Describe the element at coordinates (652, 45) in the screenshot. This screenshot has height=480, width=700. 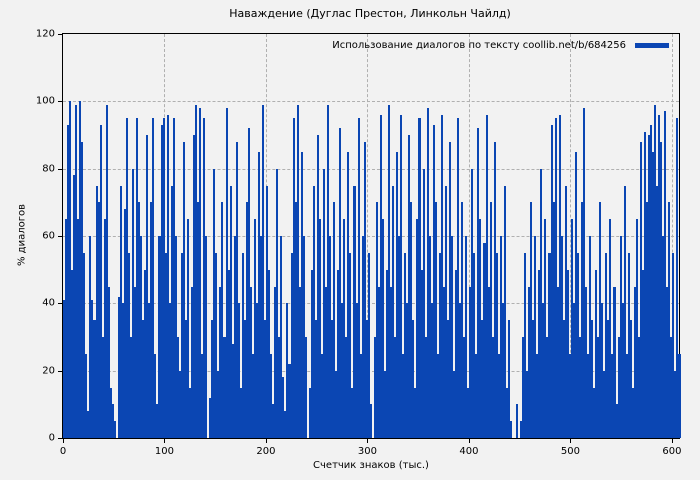
I see `legend-swatch` at that location.